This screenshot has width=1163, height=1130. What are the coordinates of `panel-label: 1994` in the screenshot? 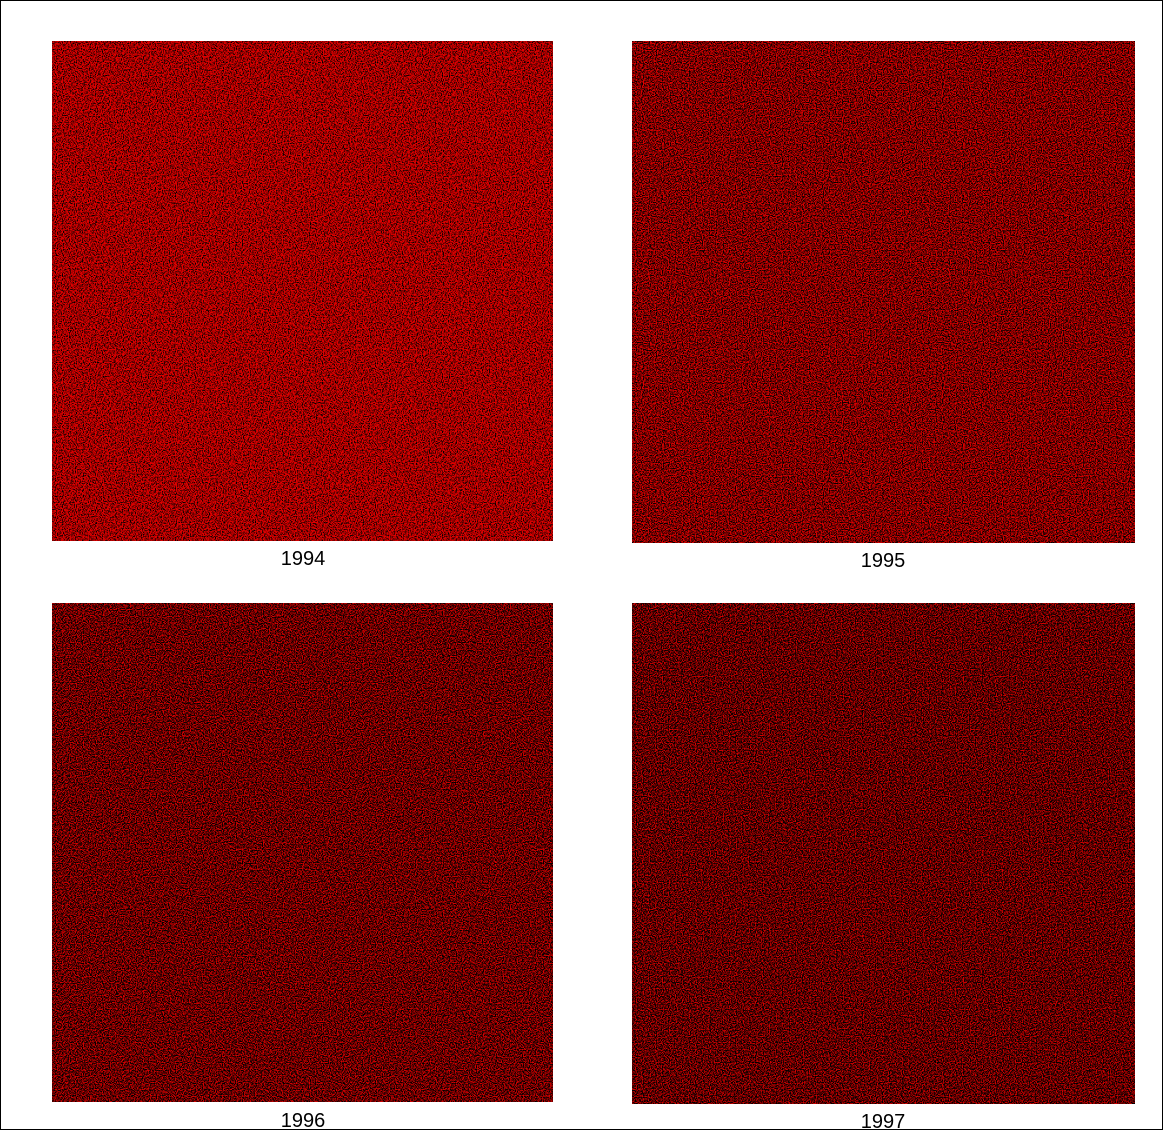 It's located at (303, 559).